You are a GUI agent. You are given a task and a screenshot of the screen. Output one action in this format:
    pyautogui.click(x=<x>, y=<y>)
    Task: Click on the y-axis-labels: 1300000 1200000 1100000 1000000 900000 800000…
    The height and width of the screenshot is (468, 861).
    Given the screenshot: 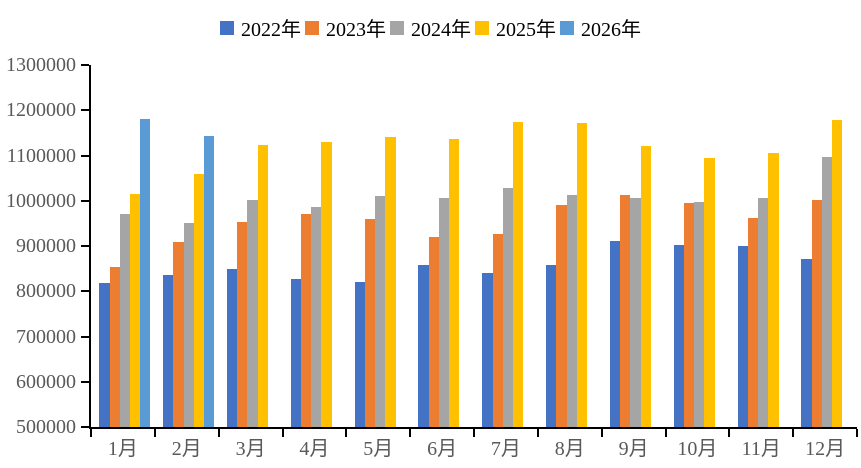 What is the action you would take?
    pyautogui.click(x=38, y=246)
    